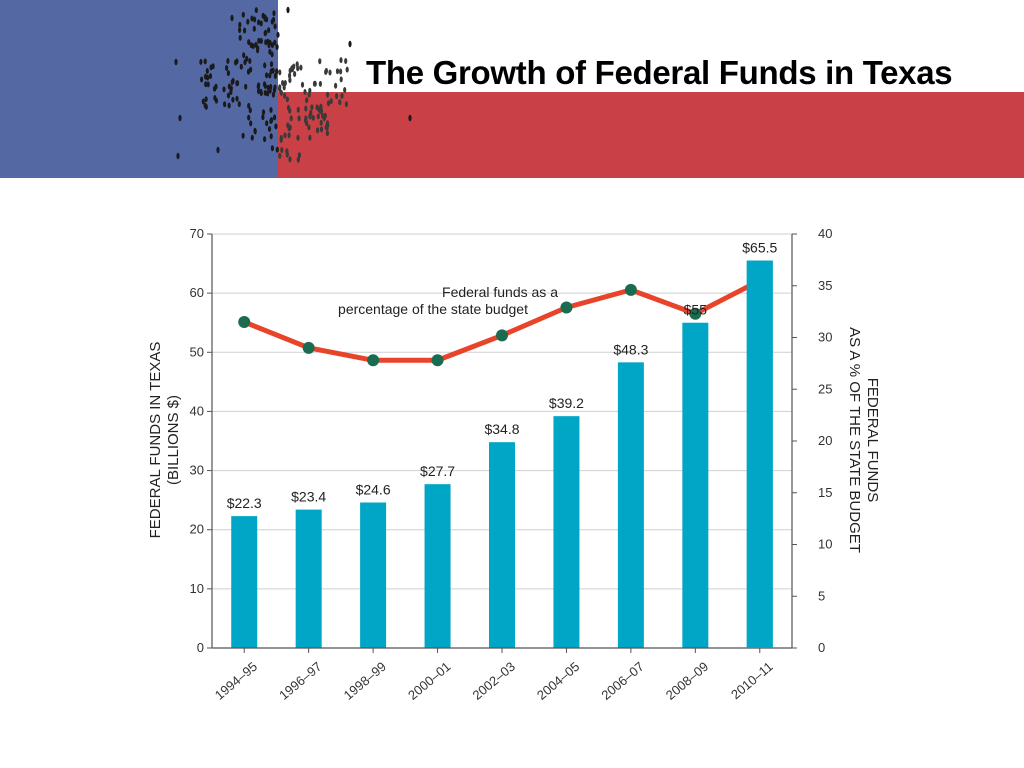 This screenshot has width=1024, height=768. Describe the element at coordinates (651, 135) in the screenshot. I see `banner-red-stripe` at that location.